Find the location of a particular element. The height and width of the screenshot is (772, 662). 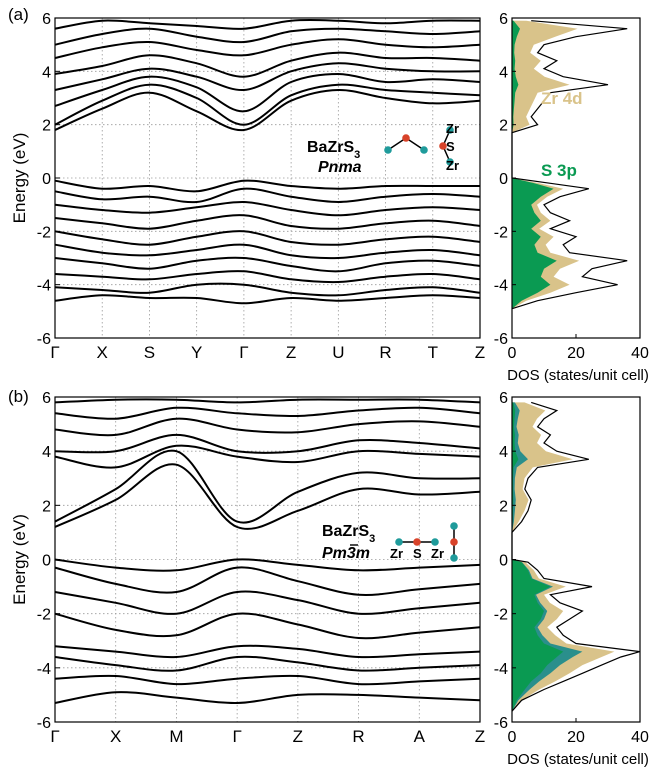

panel-label-a: (a) is located at coordinates (18, 14).